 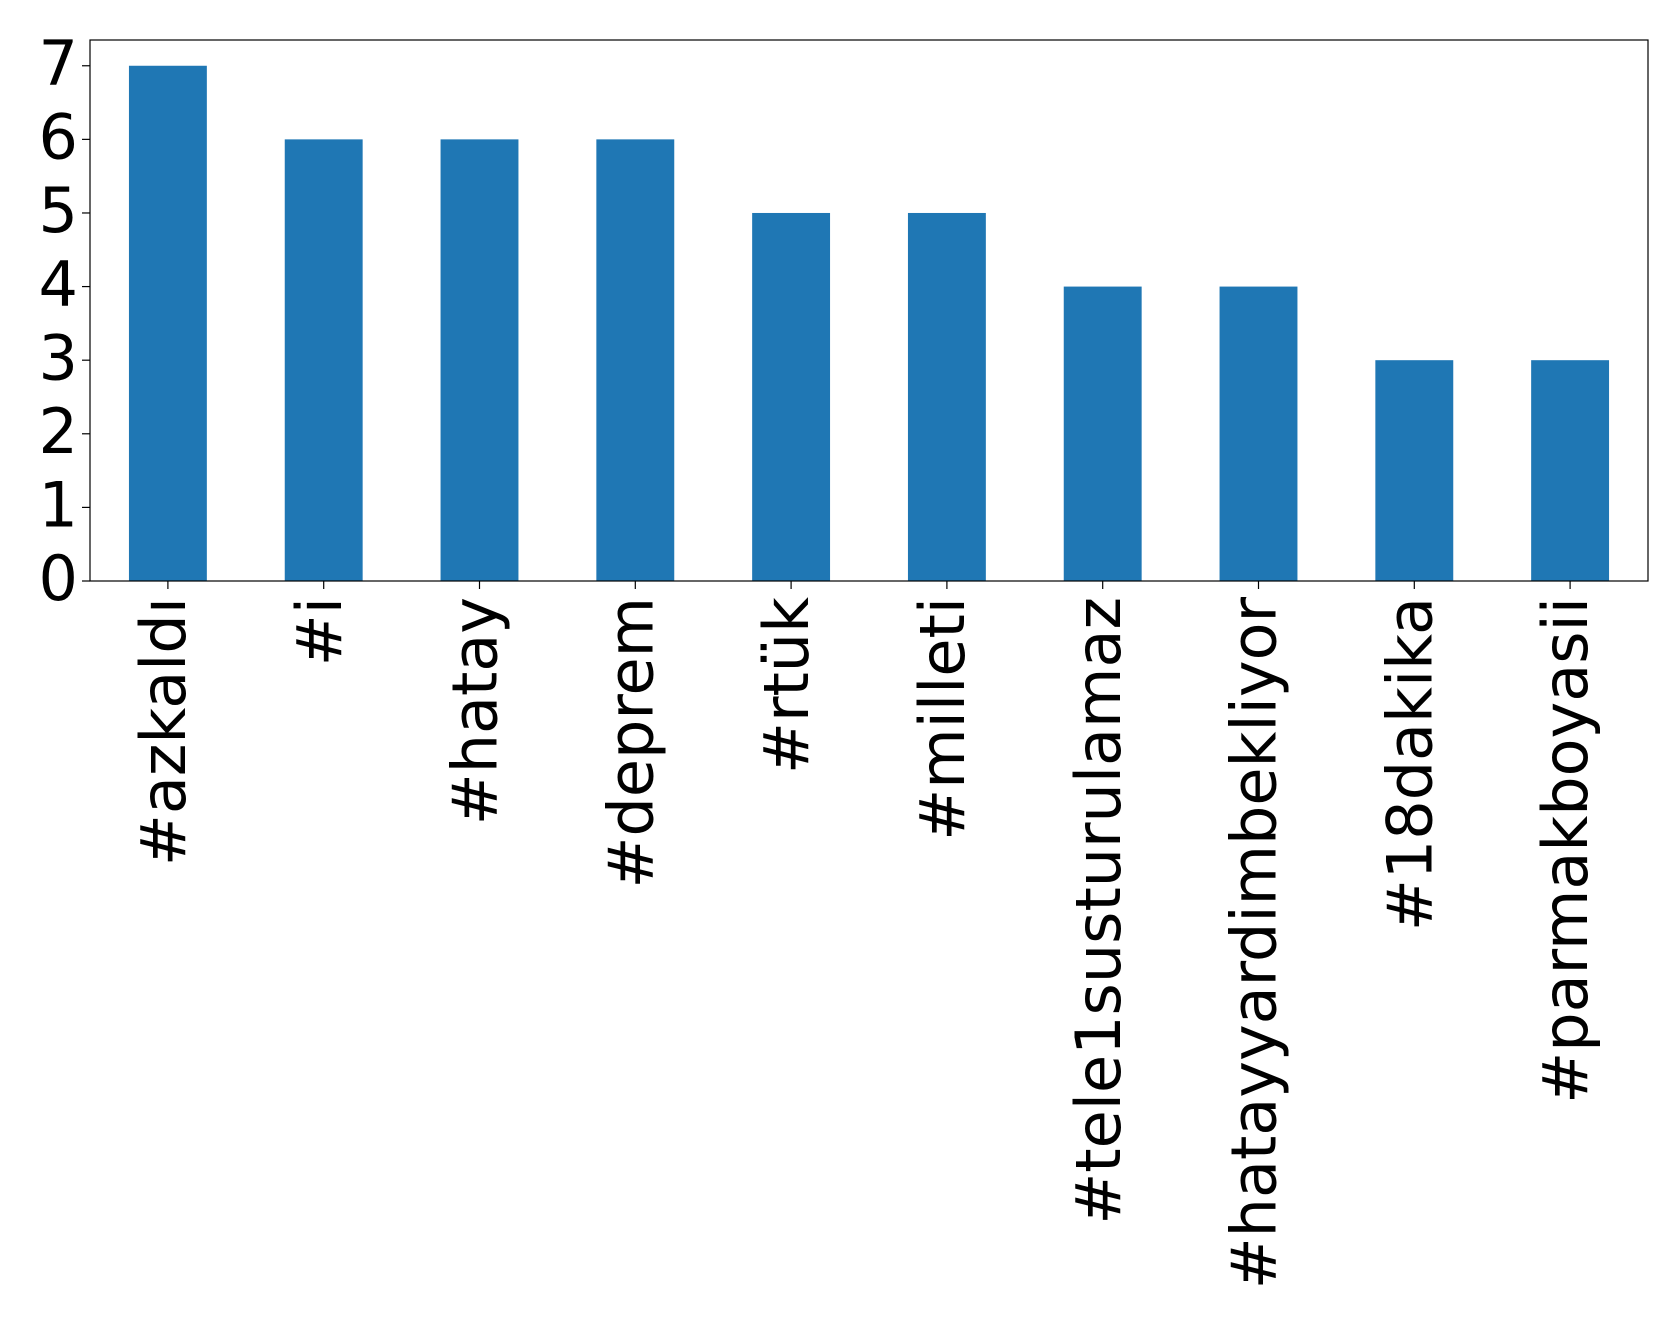 I want to click on x-tick-label: #azkaldı, so click(x=163, y=731).